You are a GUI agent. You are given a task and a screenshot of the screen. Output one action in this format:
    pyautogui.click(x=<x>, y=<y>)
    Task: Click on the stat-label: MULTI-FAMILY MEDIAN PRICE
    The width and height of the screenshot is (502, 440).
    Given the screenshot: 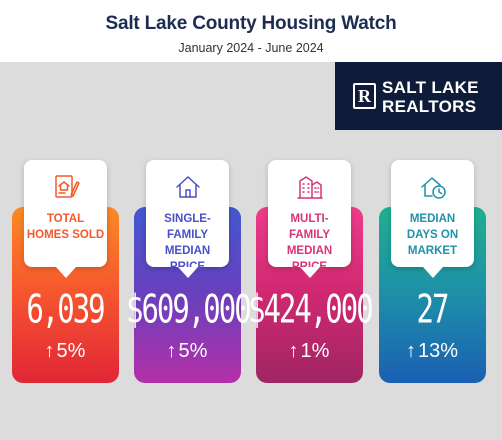 What is the action you would take?
    pyautogui.click(x=309, y=243)
    